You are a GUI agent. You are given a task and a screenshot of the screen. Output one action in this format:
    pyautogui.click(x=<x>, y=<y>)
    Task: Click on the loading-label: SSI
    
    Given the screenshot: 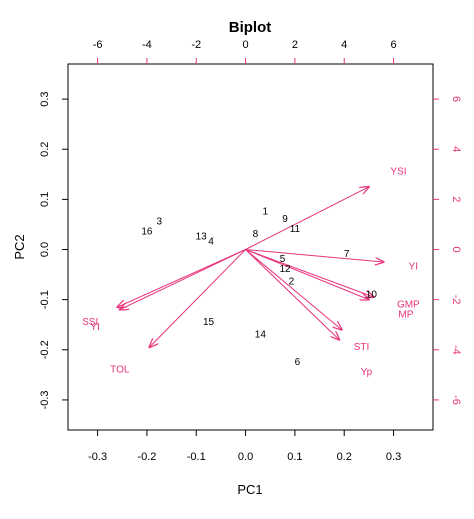 What is the action you would take?
    pyautogui.click(x=90, y=322)
    